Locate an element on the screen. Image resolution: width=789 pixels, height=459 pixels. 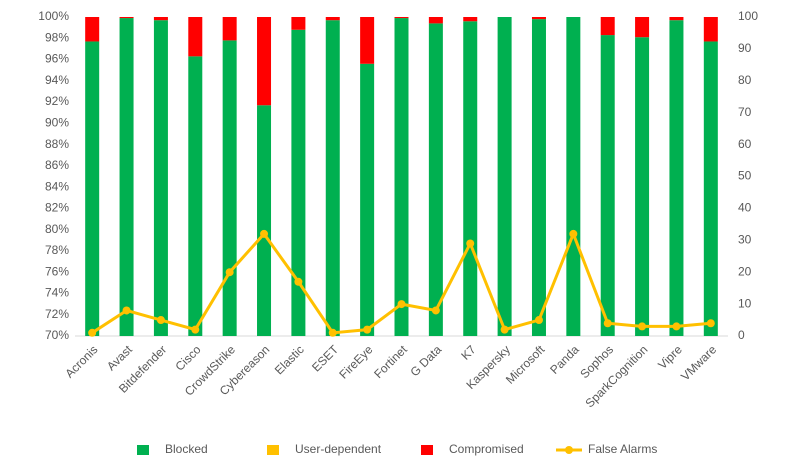
x-tick-label-group: ESET is located at coordinates (325, 358).